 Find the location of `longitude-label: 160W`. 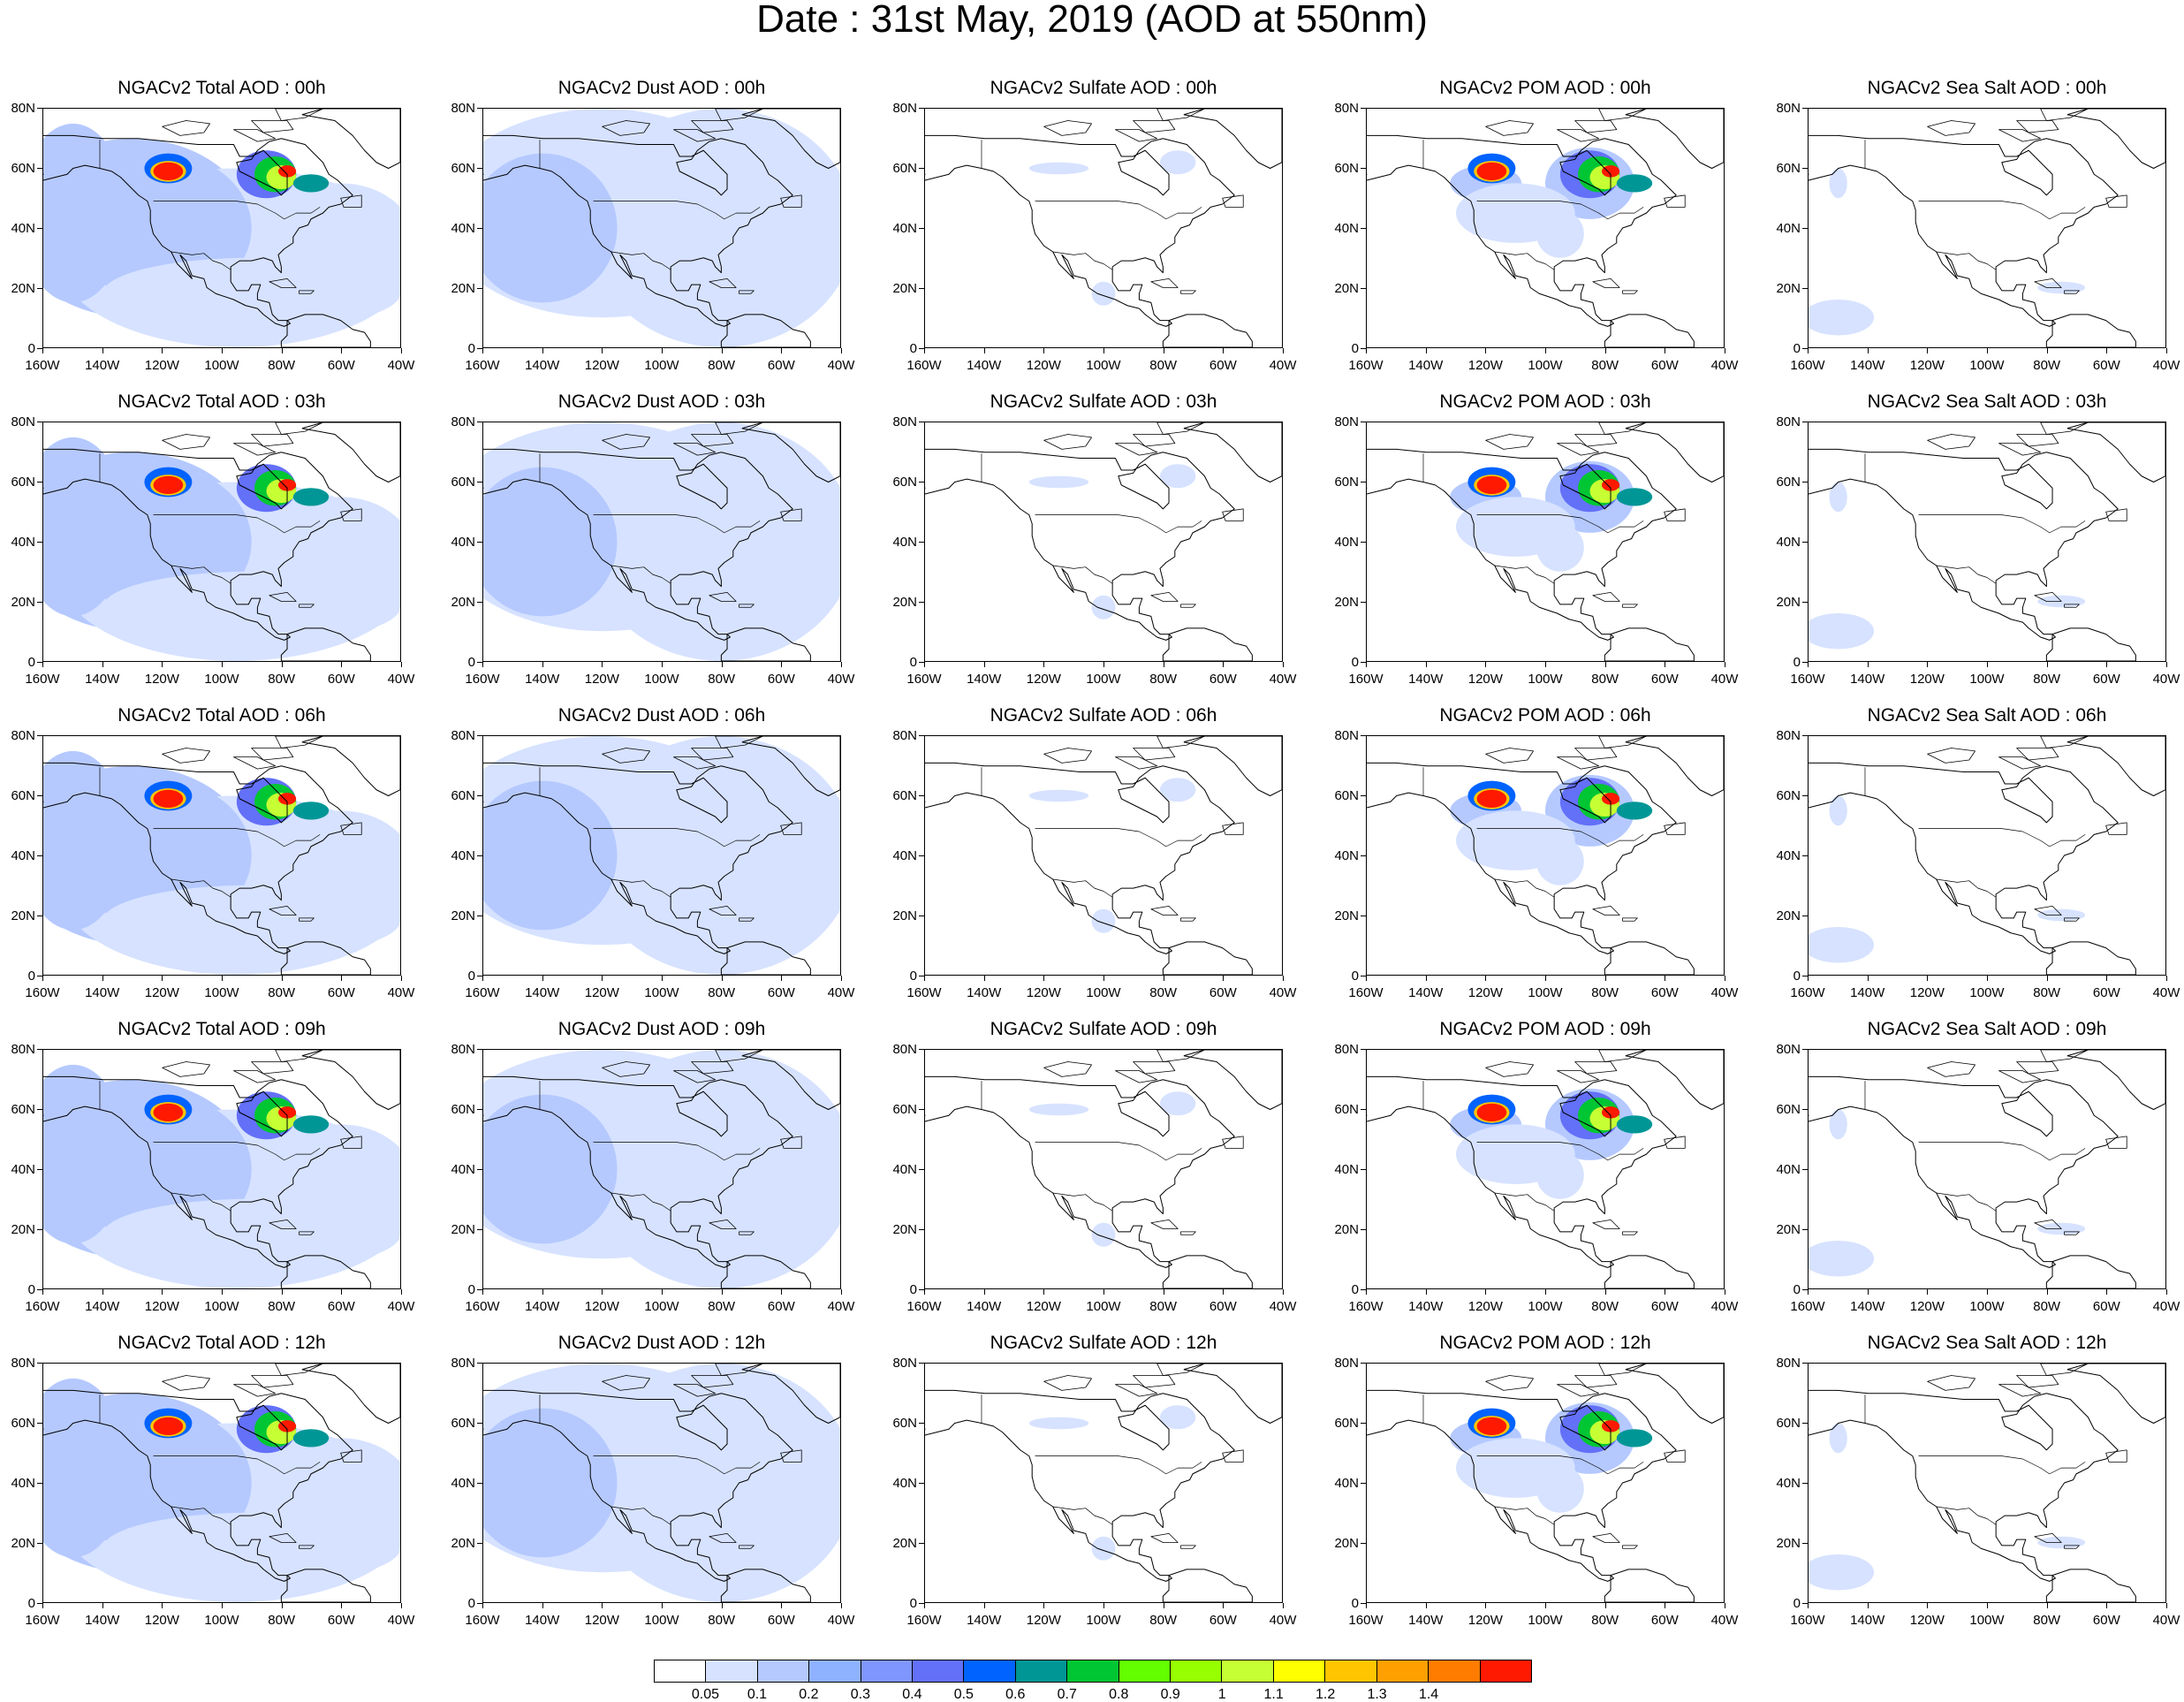

longitude-label: 160W is located at coordinates (482, 365).